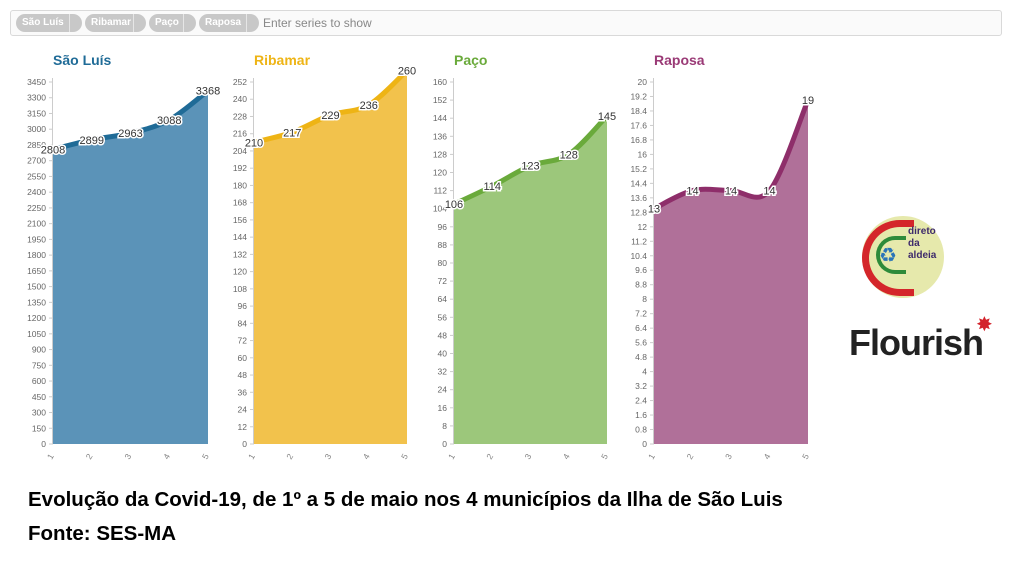  Describe the element at coordinates (440, 136) in the screenshot. I see `y-tick-label: 136` at that location.